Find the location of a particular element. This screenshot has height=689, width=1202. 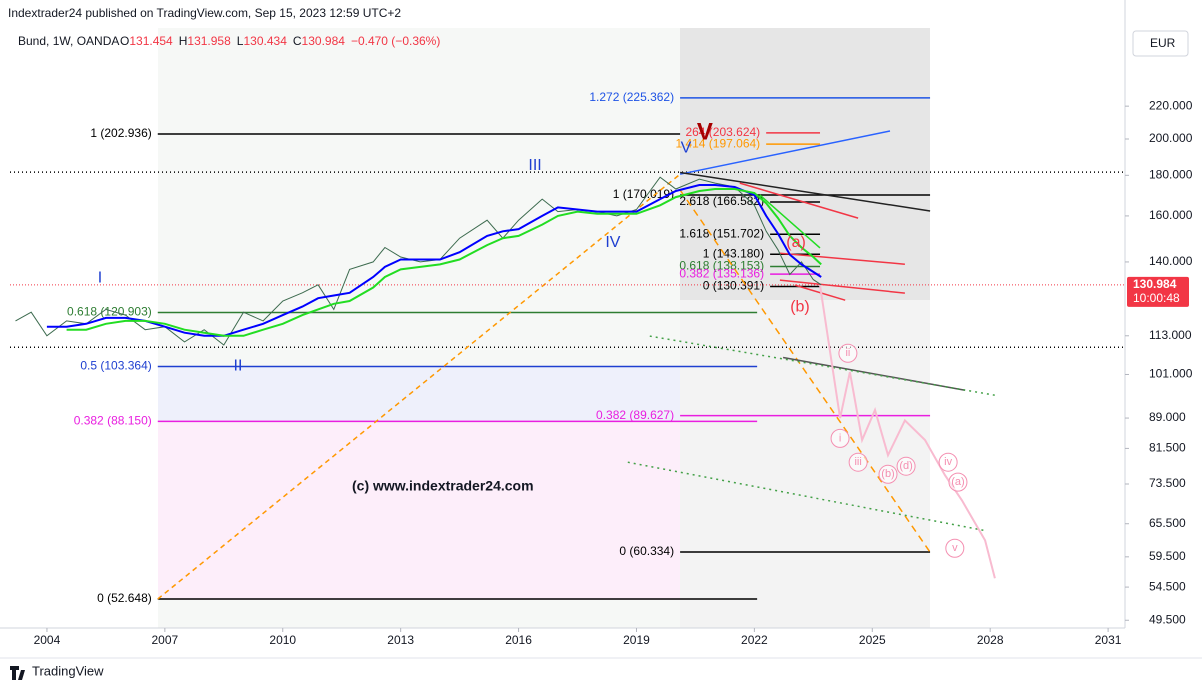

ohlc-key: O is located at coordinates (124, 41).